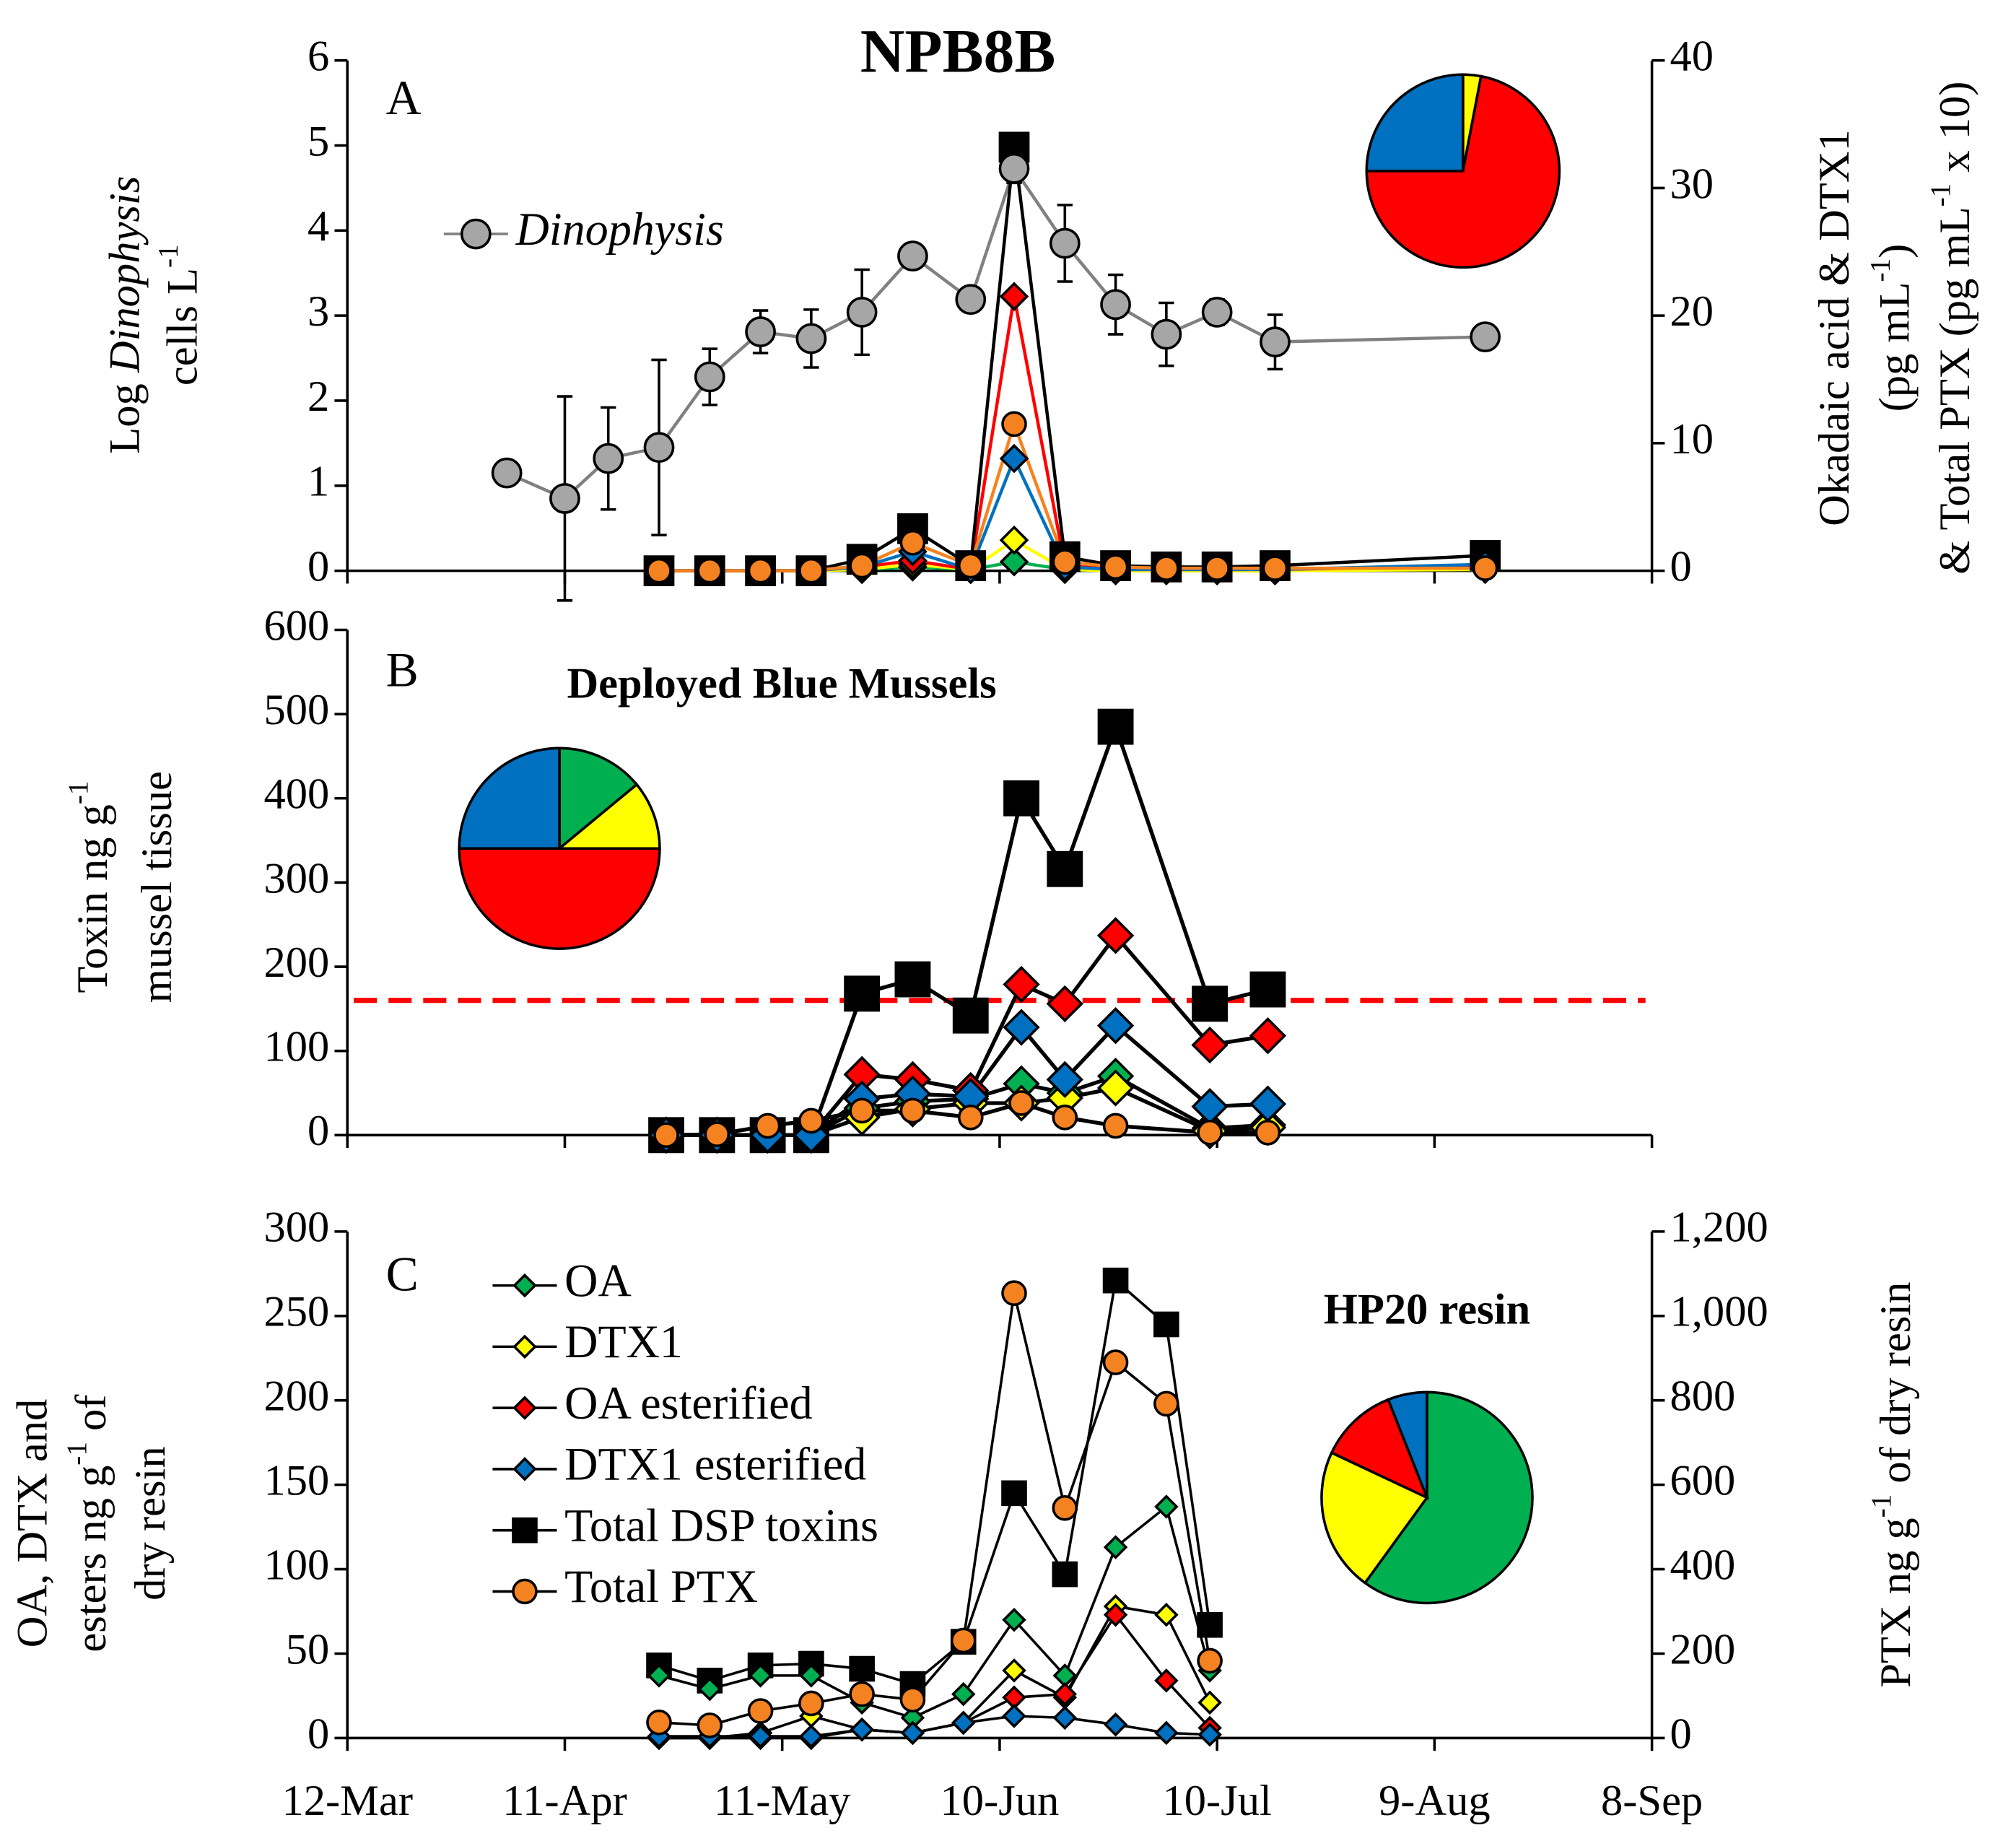 The width and height of the screenshot is (2016, 1846). I want to click on y-tick-label: 1, so click(318, 482).